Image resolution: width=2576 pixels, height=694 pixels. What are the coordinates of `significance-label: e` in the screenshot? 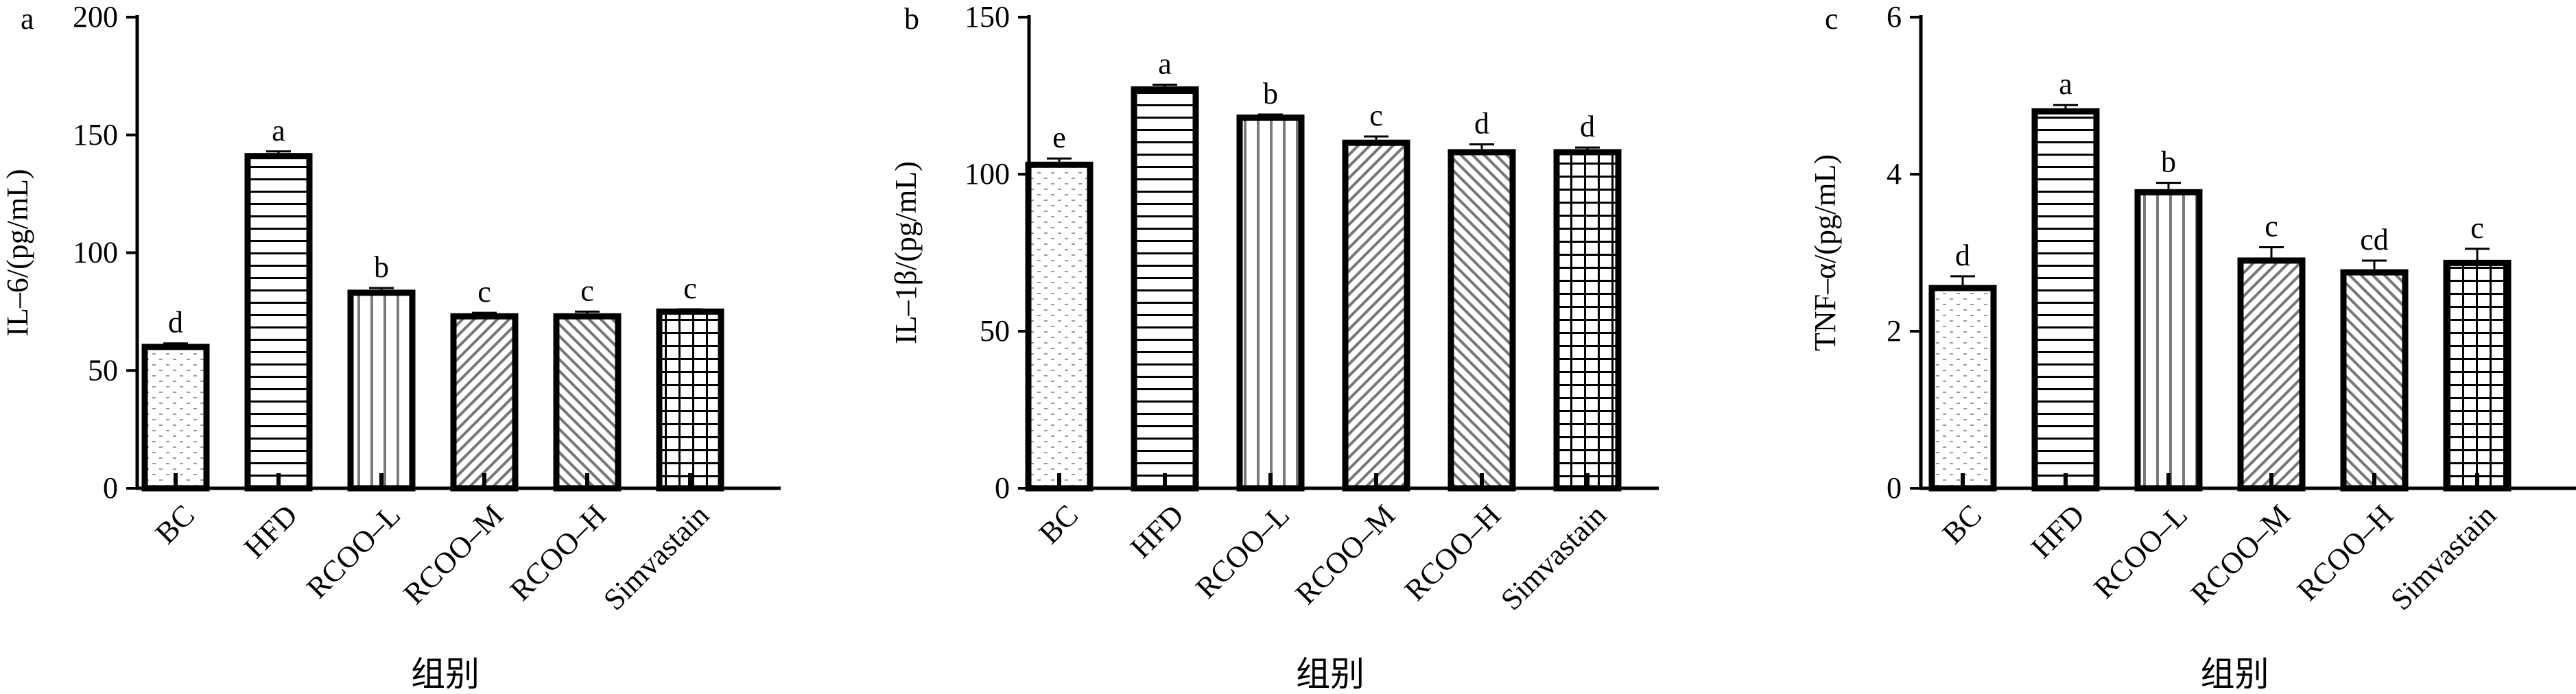 It's located at (1059, 138).